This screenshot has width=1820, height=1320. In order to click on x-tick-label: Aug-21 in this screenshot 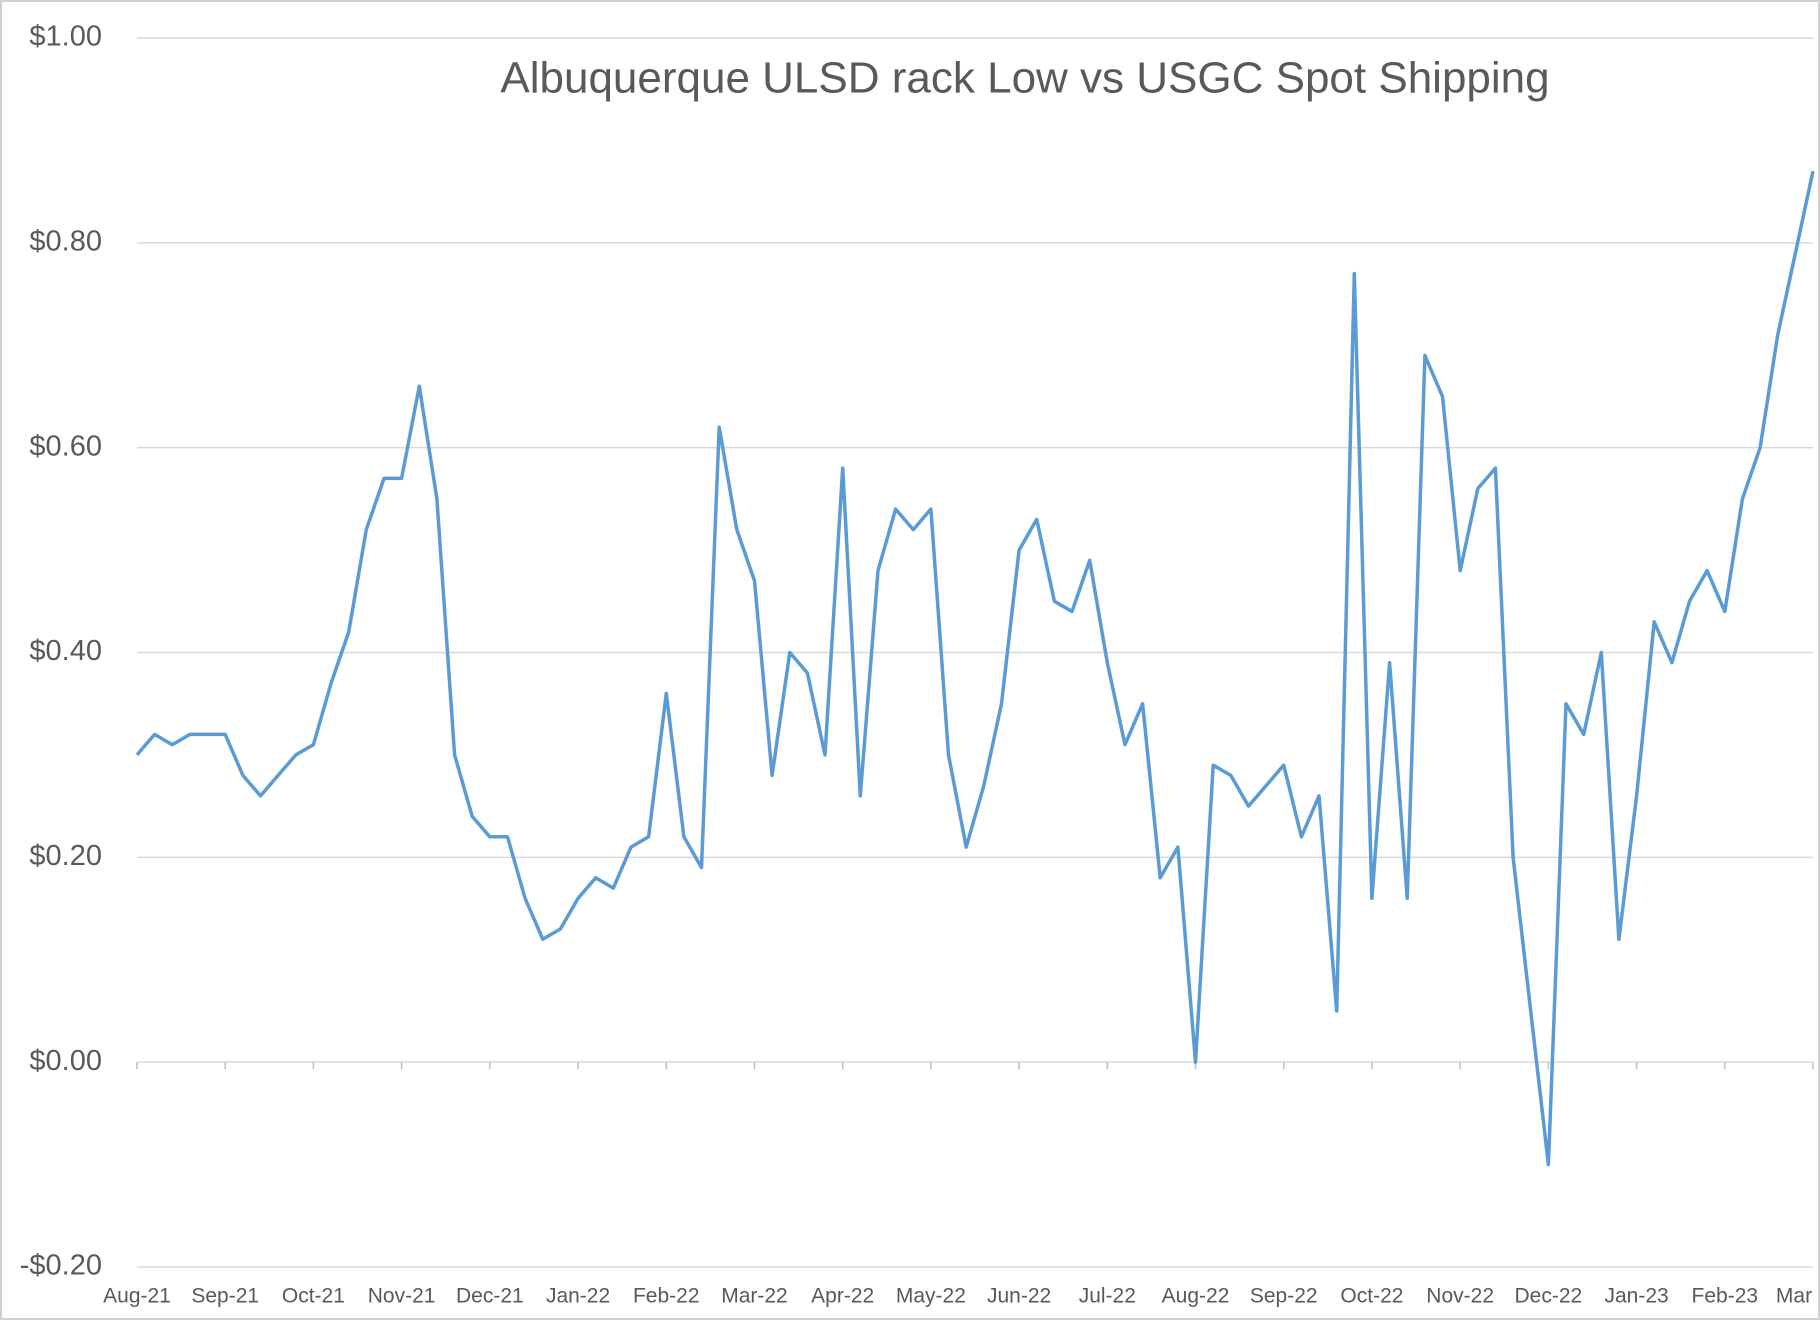, I will do `click(137, 1296)`.